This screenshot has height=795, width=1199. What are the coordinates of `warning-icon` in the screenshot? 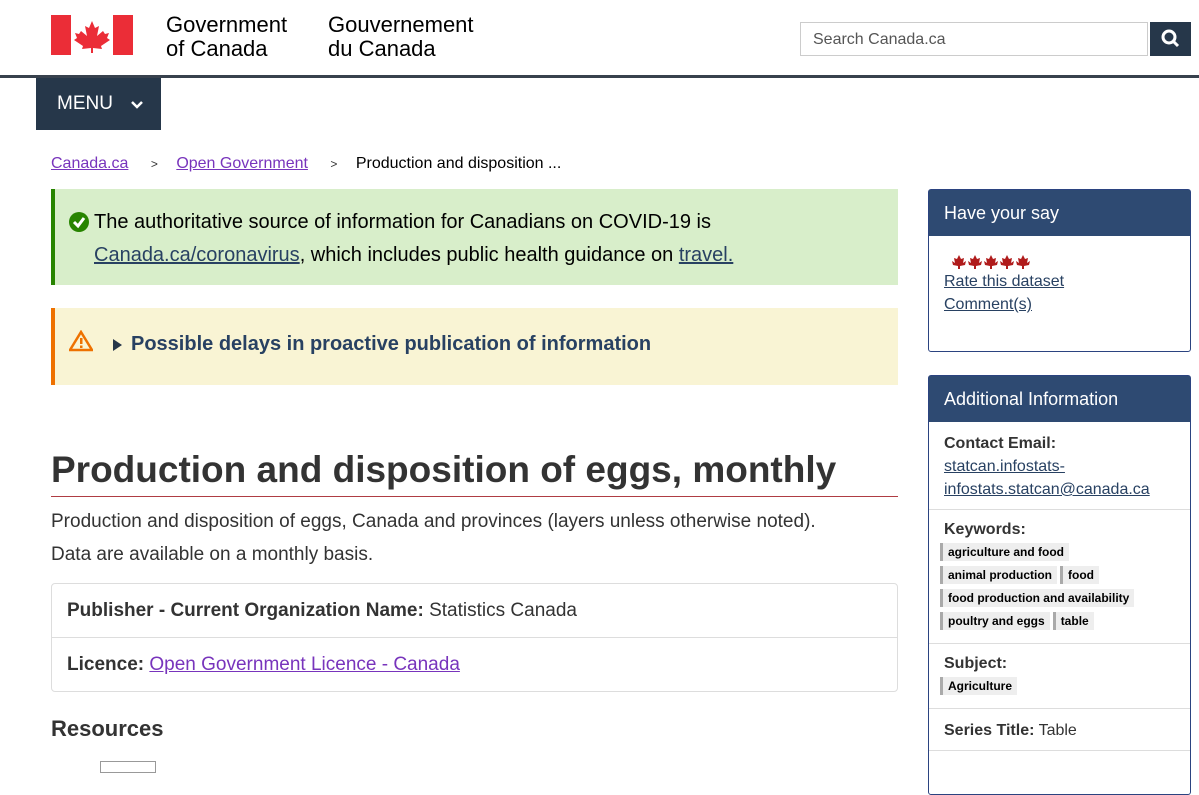 It's located at (81, 341).